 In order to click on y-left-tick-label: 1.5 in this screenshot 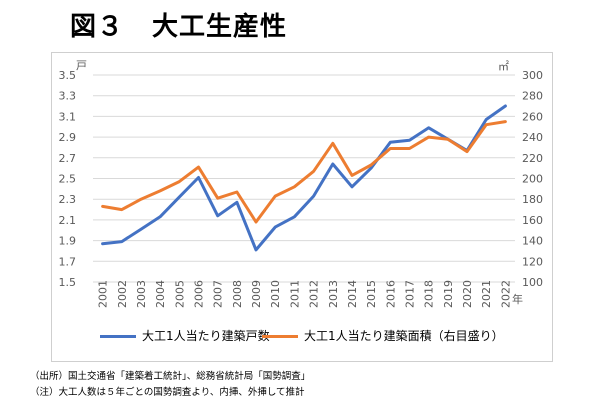, I will do `click(68, 282)`.